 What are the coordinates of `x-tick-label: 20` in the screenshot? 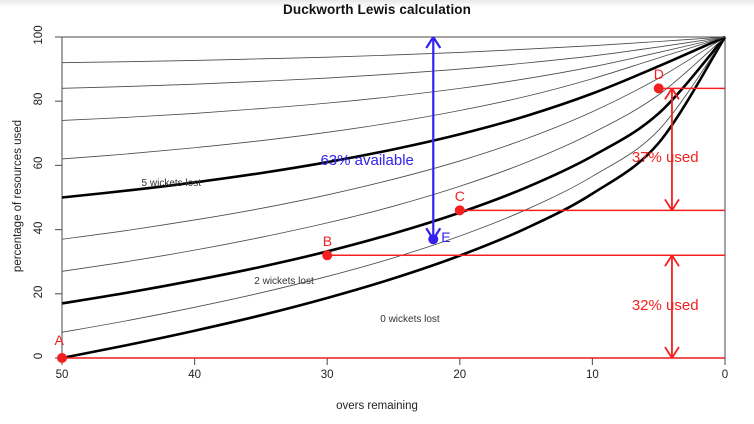 It's located at (460, 375).